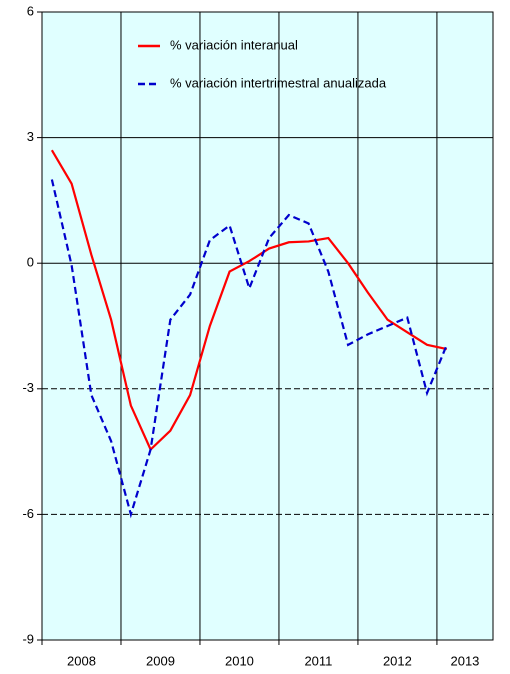 Image resolution: width=510 pixels, height=674 pixels. What do you see at coordinates (30, 10) in the screenshot?
I see `y-tick-label: 6` at bounding box center [30, 10].